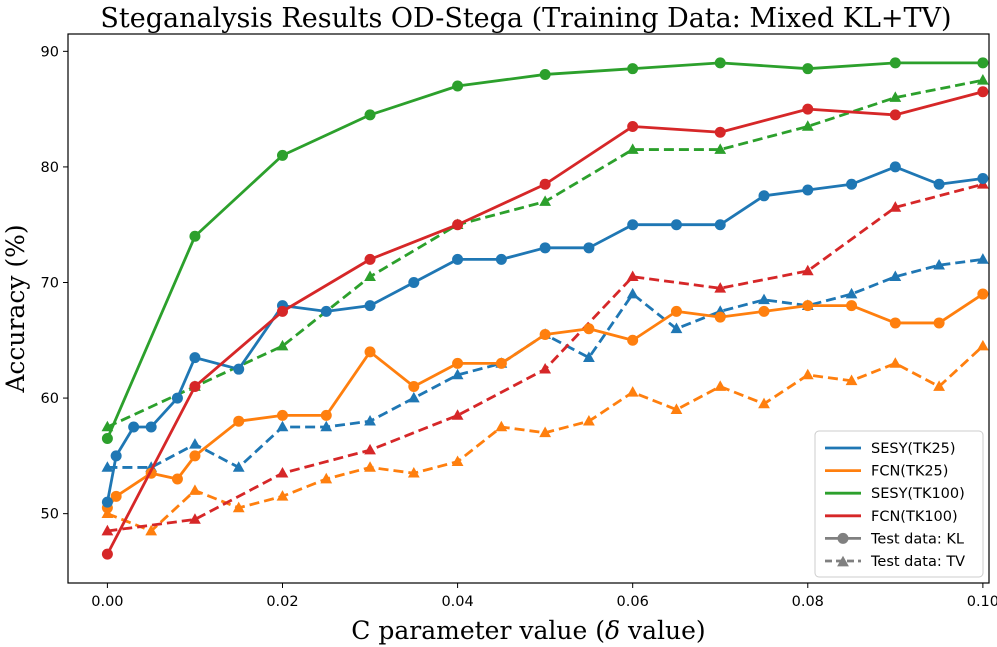 The width and height of the screenshot is (997, 647). I want to click on x-axis: 0.00 0.02 0.04 0.06 0.08 0.10, so click(544, 596).